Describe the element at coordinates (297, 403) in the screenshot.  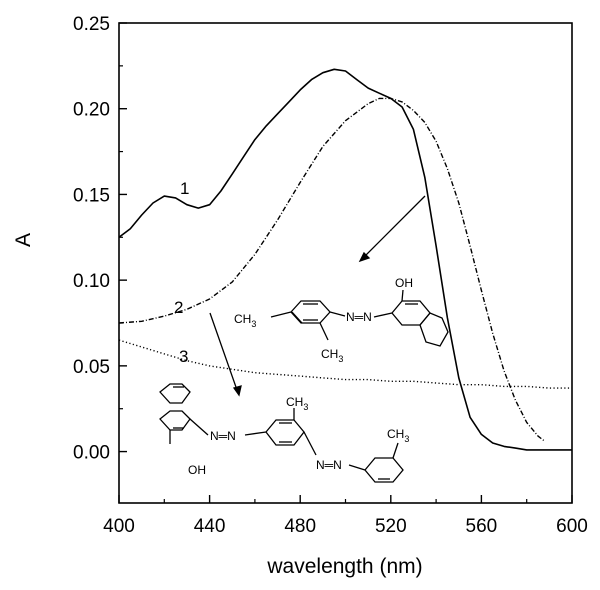
I see `lower-ch3-top: CH3` at that location.